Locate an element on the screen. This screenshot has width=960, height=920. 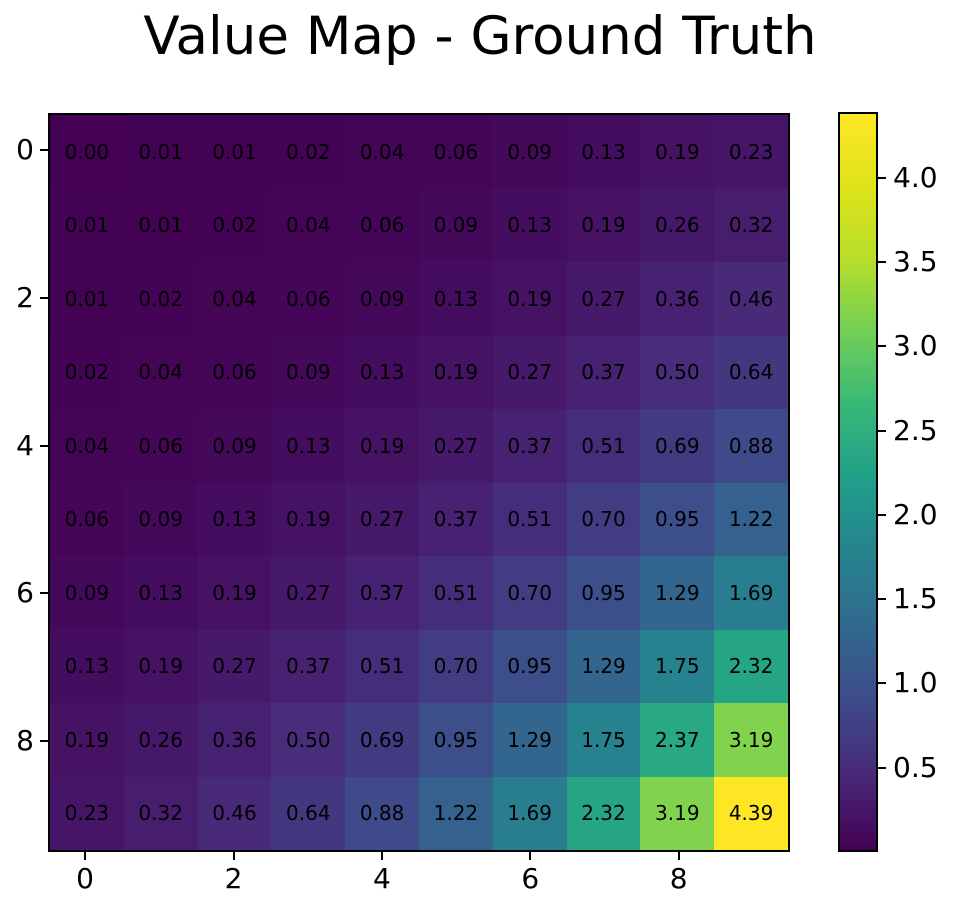
heatmap-cell-r6-c6: 0.70 is located at coordinates (529, 593).